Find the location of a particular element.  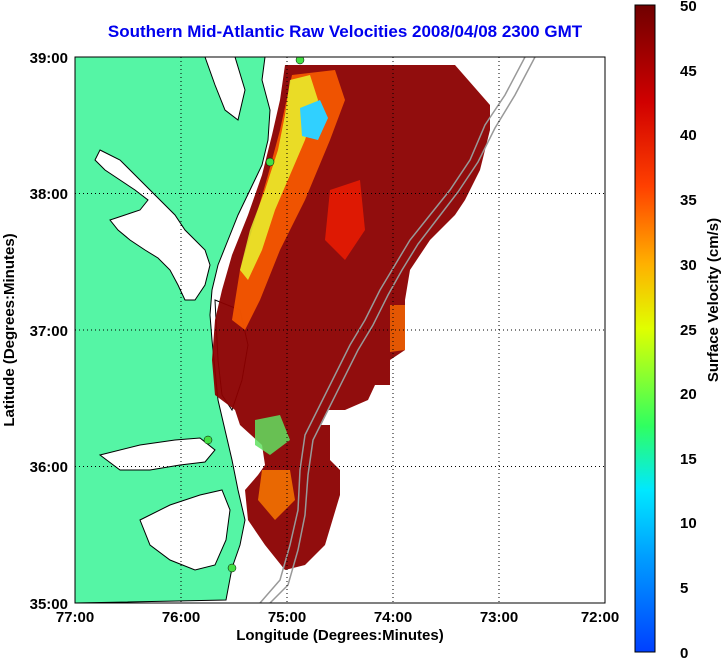

x-tick-label: 76:00 is located at coordinates (181, 617).